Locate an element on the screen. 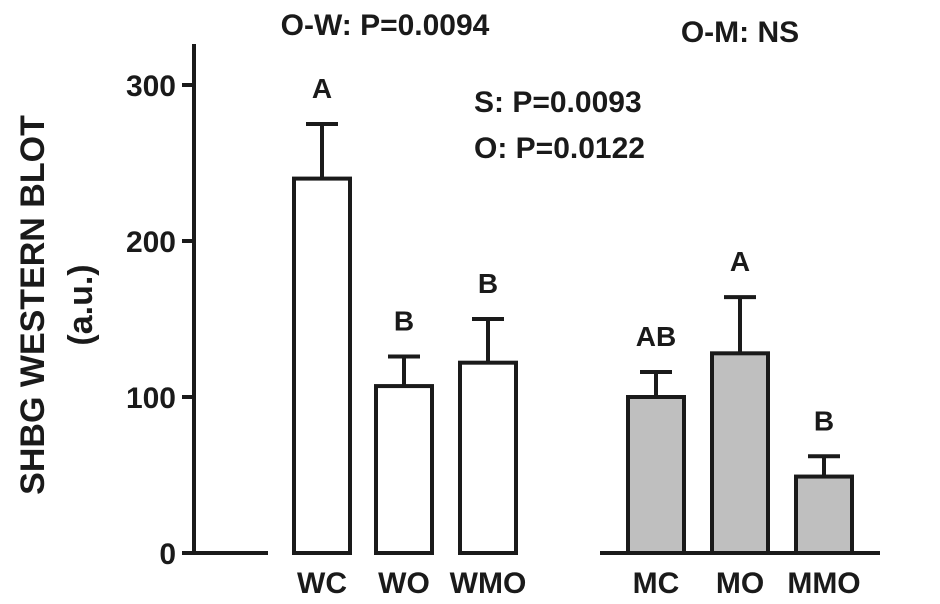 The width and height of the screenshot is (940, 604). y-tick-label-100: 100 is located at coordinates (151, 398).